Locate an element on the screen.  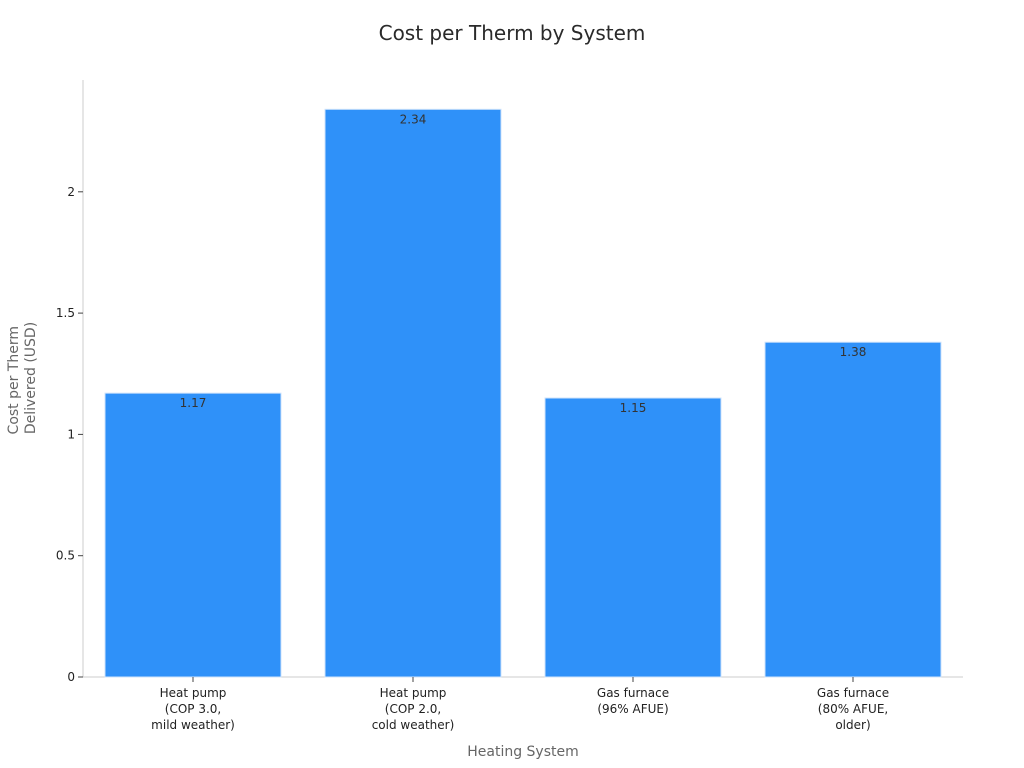
x-tick-label: Heat pump (COP 3.0, mild weather) is located at coordinates (193, 709).